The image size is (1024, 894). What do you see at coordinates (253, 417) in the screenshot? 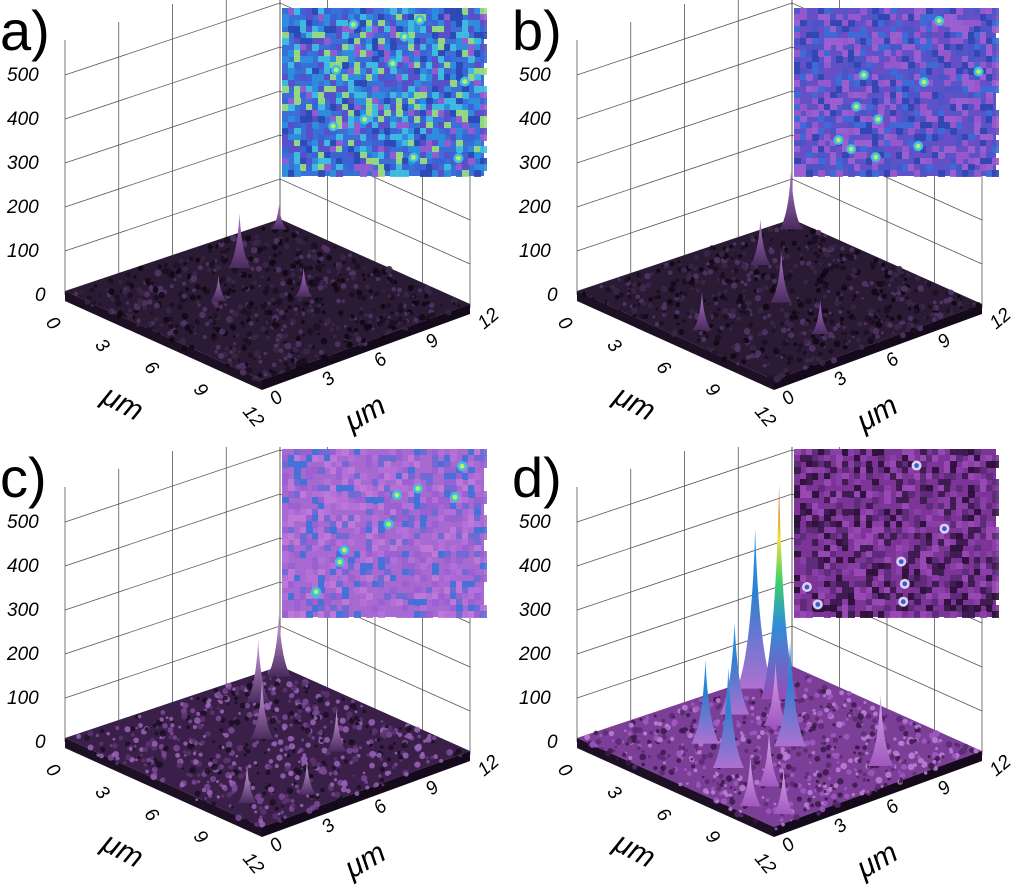
I see `x-tick-a-12: 12` at bounding box center [253, 417].